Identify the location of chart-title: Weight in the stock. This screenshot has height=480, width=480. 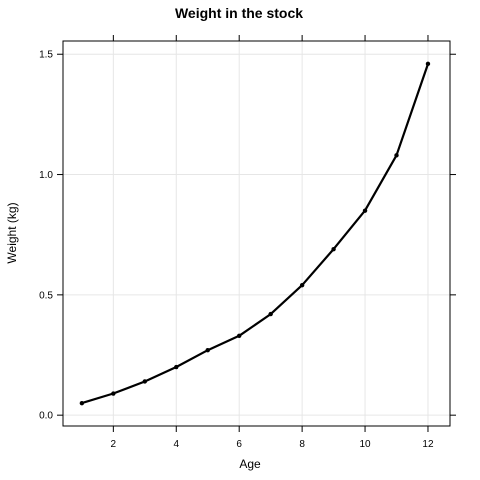
(239, 13).